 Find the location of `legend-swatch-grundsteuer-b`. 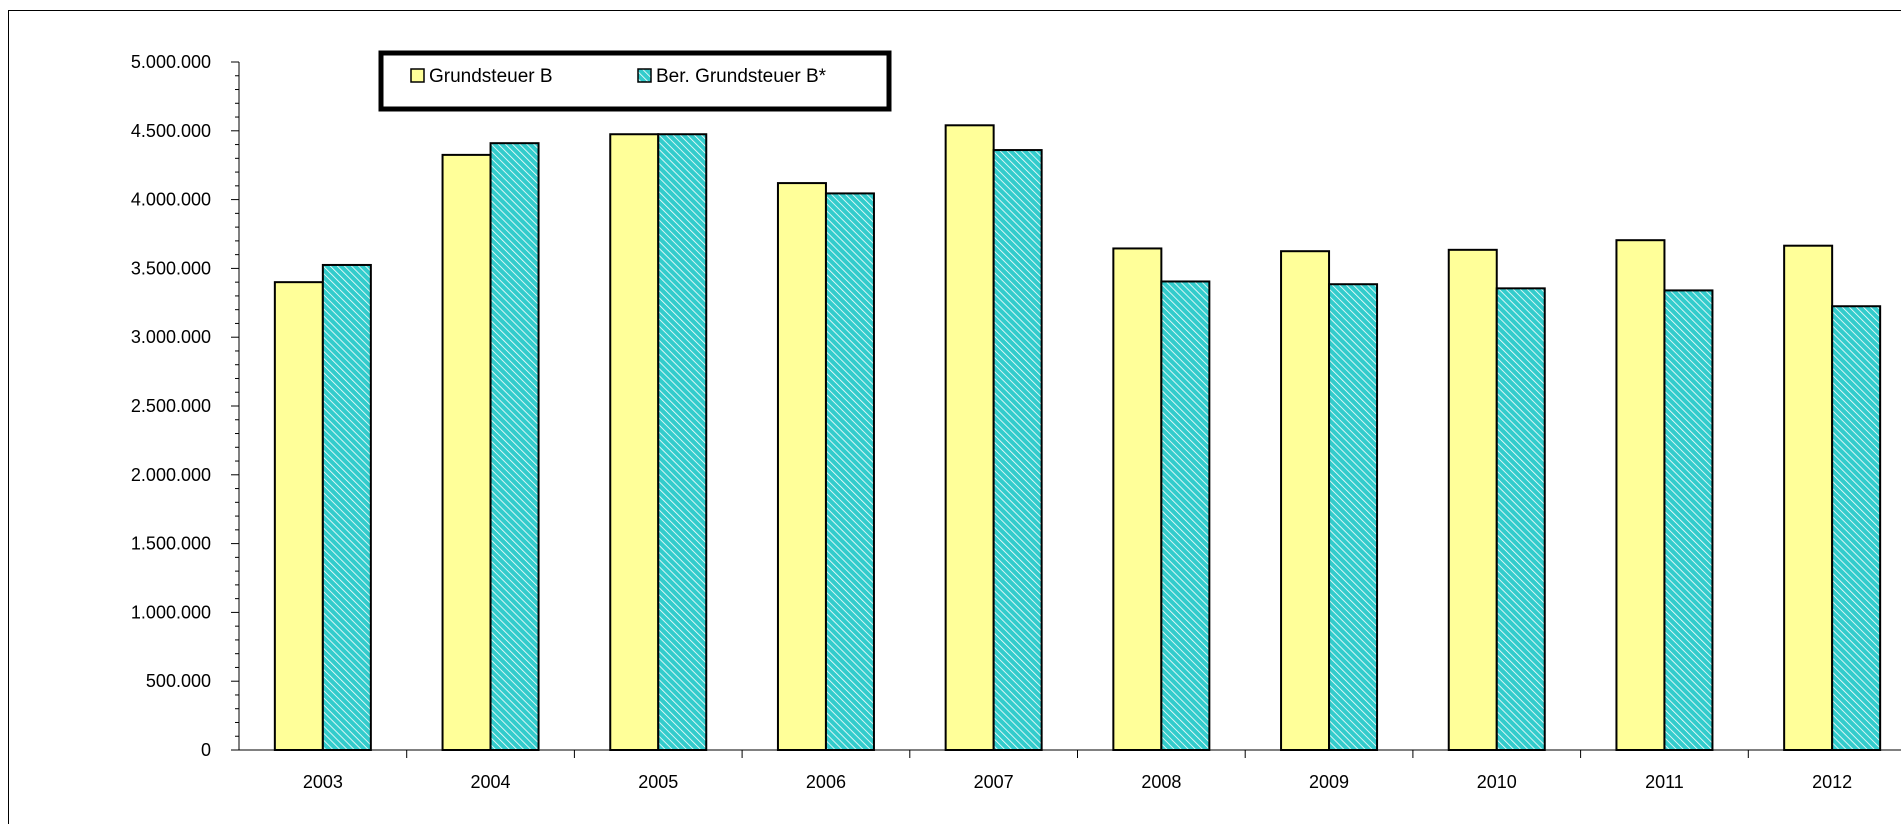

legend-swatch-grundsteuer-b is located at coordinates (417, 75).